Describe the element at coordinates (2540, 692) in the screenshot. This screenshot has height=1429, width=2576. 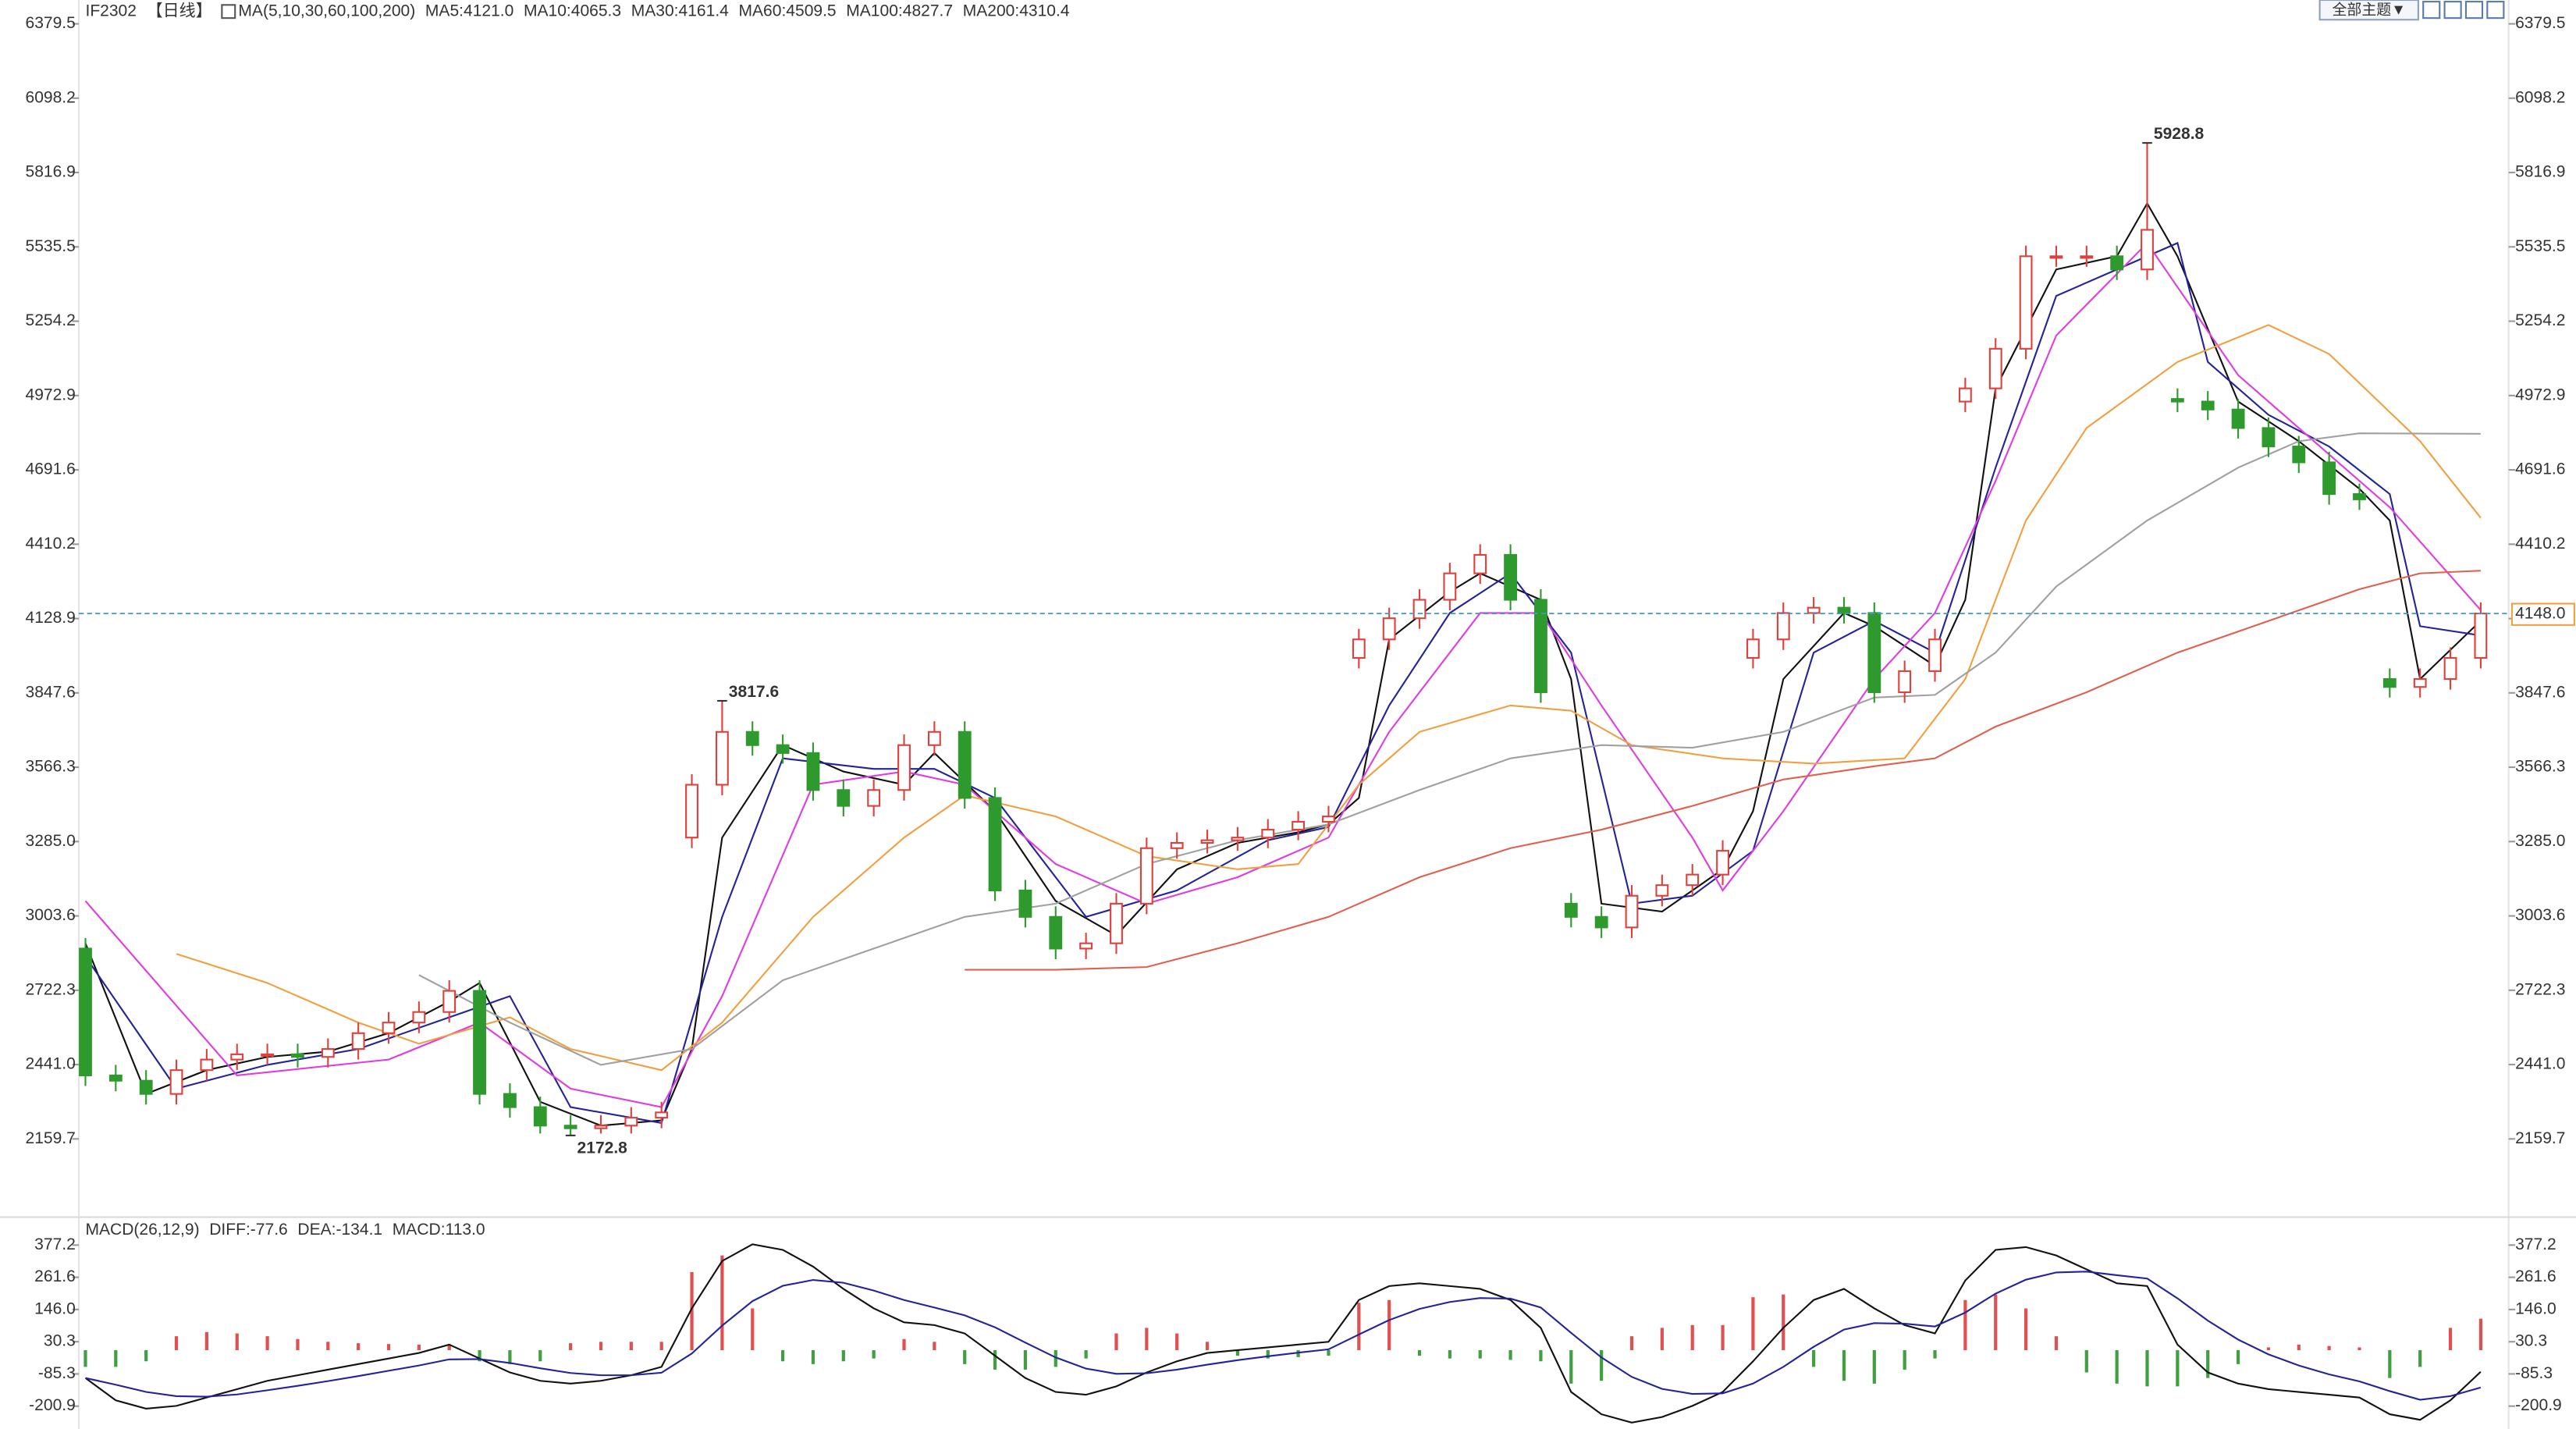
I see `y-tick-label: 3847.6` at that location.